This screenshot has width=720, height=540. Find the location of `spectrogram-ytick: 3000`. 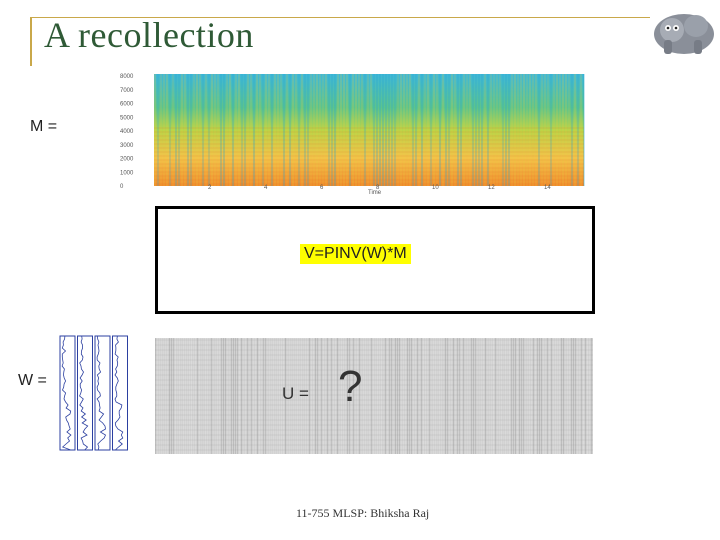

spectrogram-ytick: 3000 is located at coordinates (127, 146).